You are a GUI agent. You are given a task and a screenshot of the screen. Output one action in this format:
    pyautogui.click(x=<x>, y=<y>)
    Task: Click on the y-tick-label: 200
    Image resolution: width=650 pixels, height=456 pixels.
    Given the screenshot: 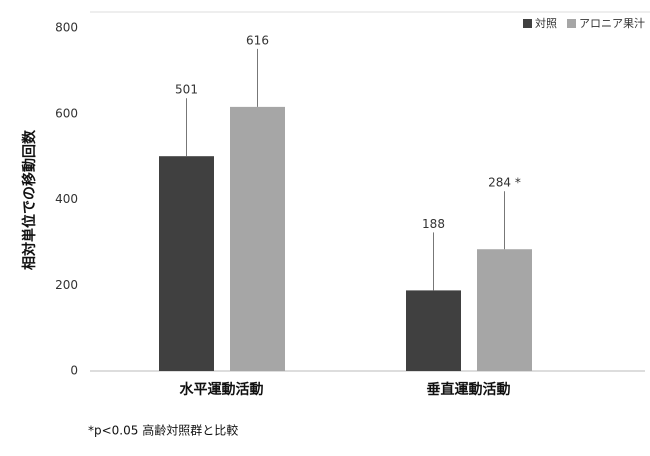 What is the action you would take?
    pyautogui.click(x=66, y=285)
    